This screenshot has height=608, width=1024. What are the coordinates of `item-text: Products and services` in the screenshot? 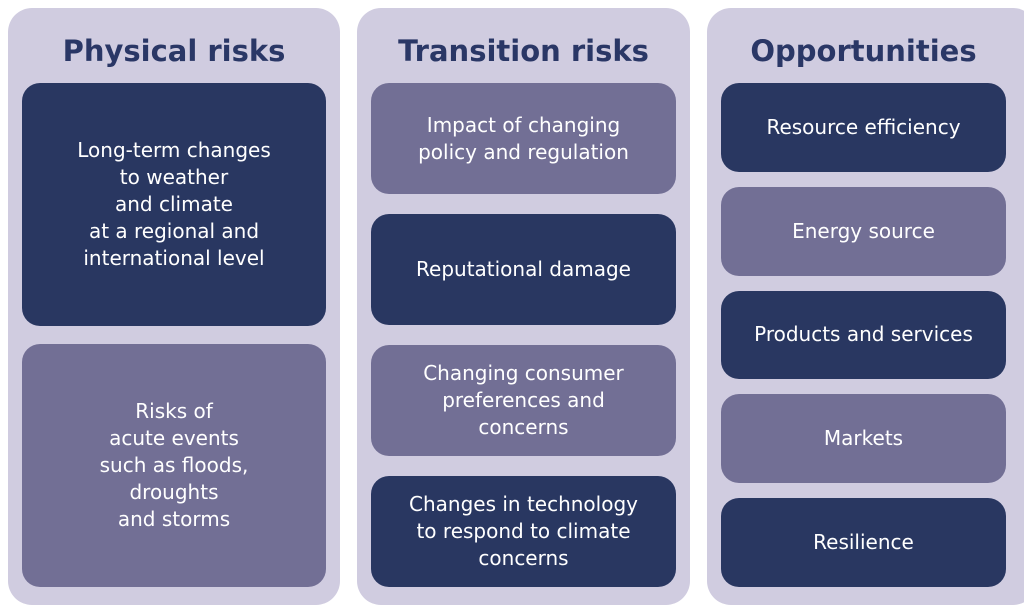 It's located at (863, 334).